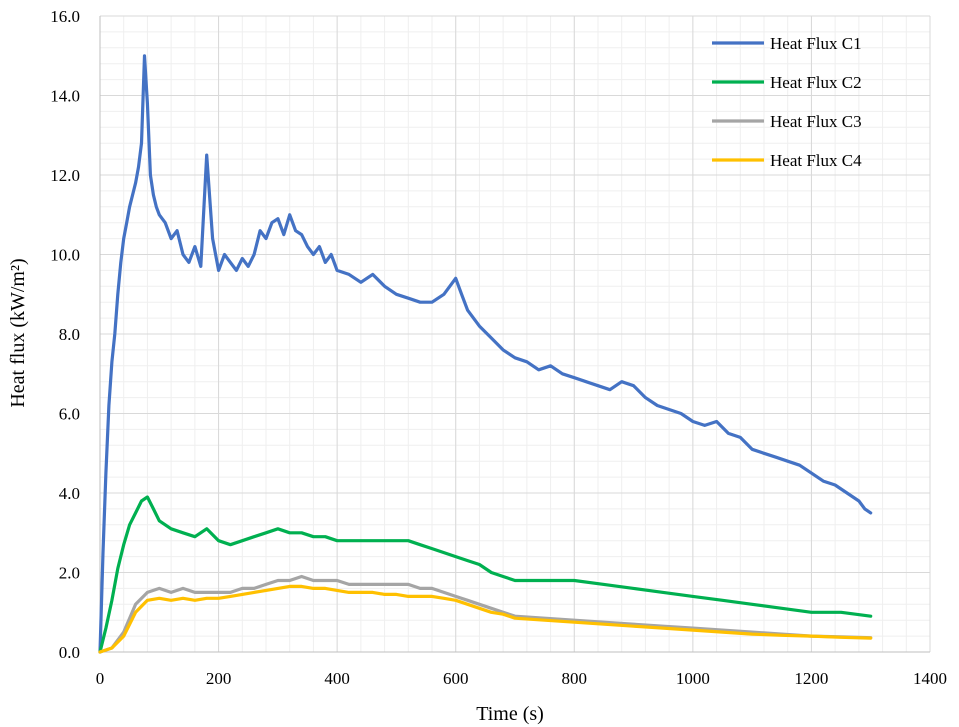 This screenshot has width=959, height=727. Describe the element at coordinates (456, 678) in the screenshot. I see `x-tick-label: 600` at that location.